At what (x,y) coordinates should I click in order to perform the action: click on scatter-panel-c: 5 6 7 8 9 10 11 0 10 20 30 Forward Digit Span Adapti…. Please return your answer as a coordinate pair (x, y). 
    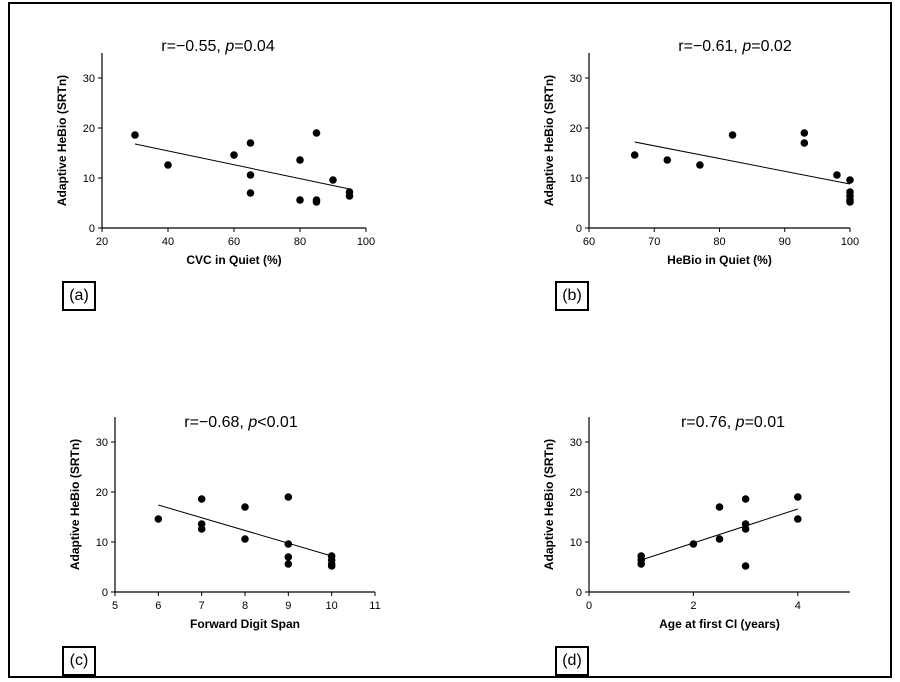
    Looking at the image, I should click on (224, 524).